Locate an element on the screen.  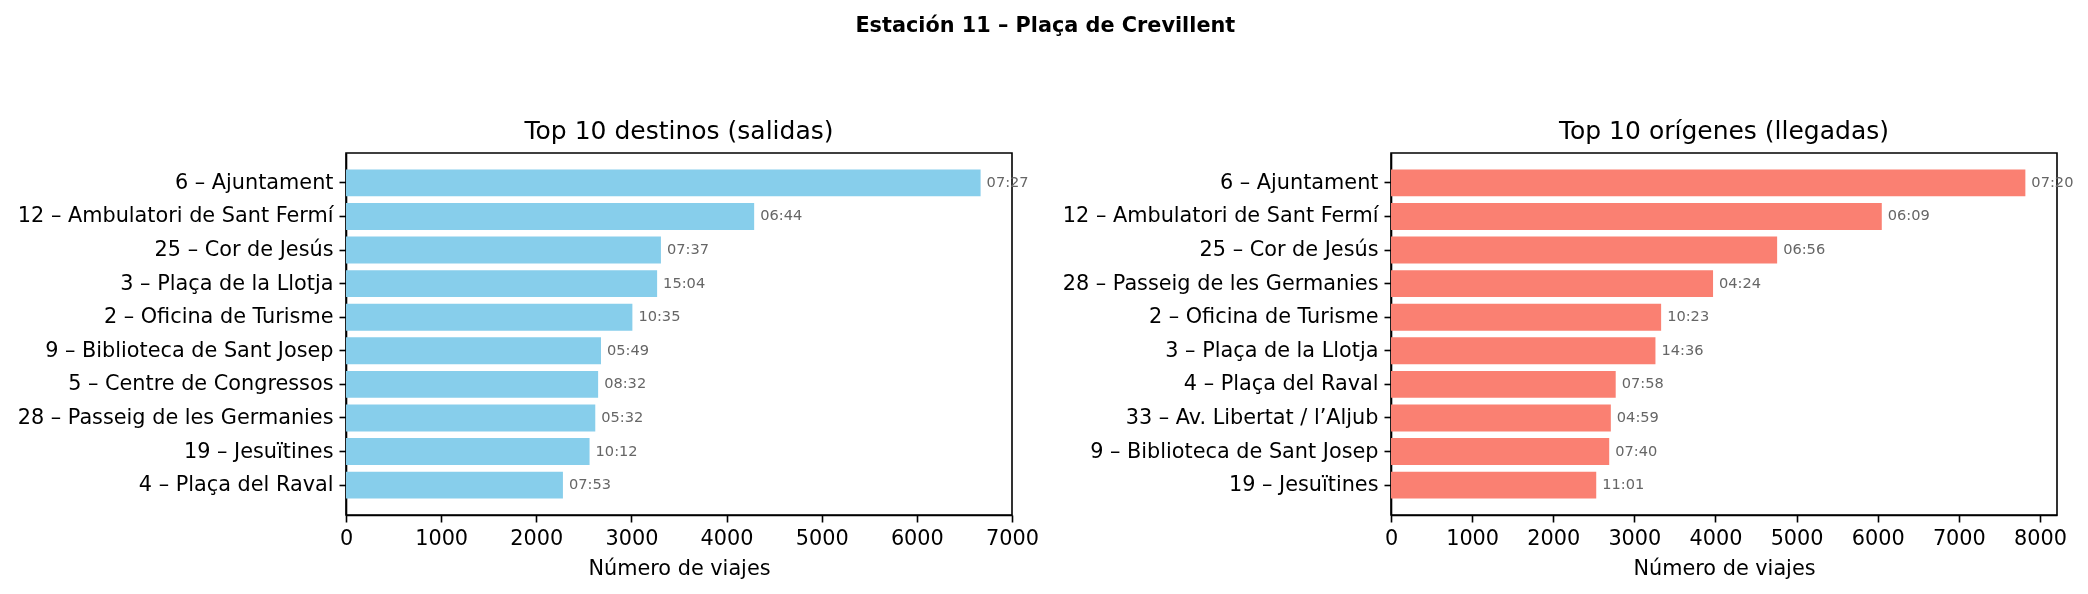
y-tick-label: 5 – Centre de Congressos is located at coordinates (201, 383).